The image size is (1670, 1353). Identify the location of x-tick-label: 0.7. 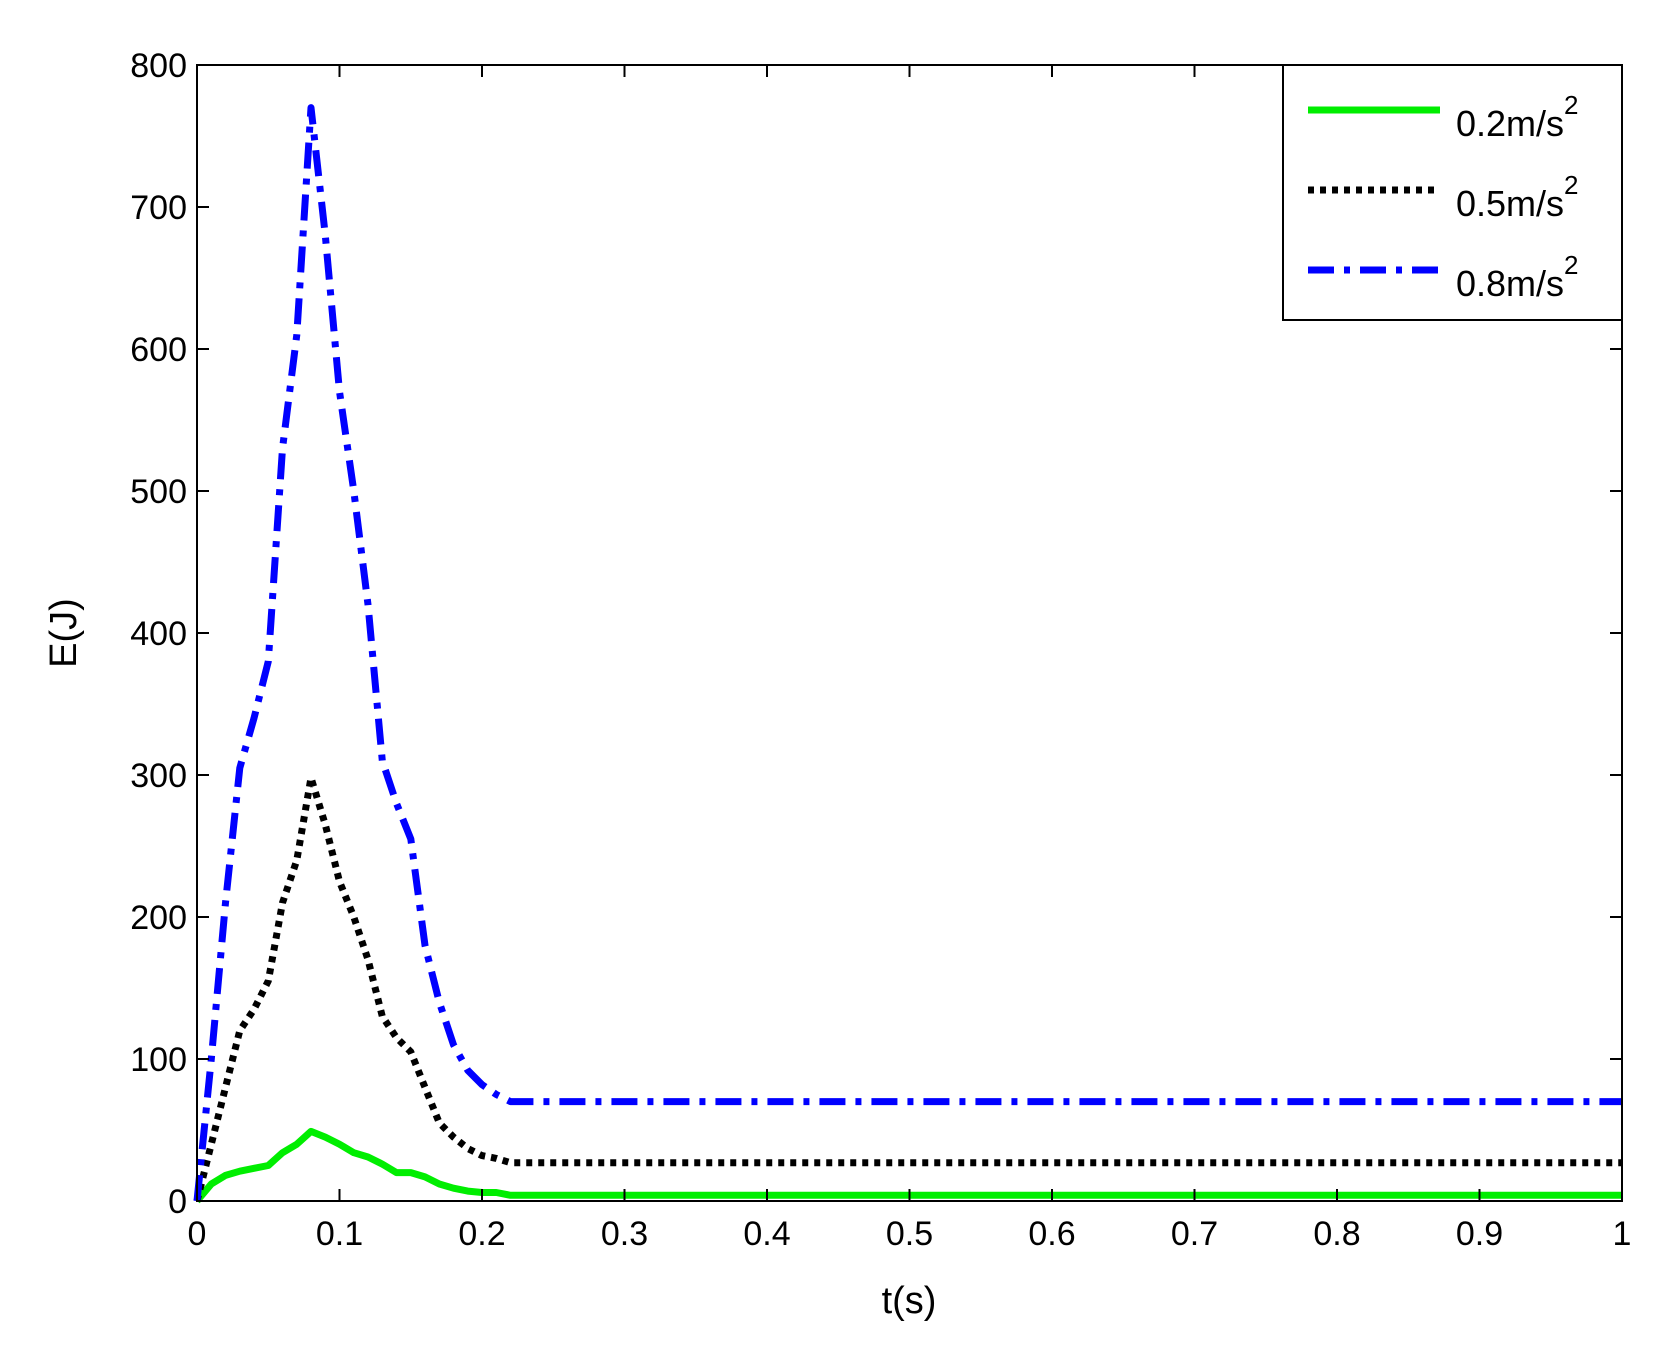
(1194, 1234).